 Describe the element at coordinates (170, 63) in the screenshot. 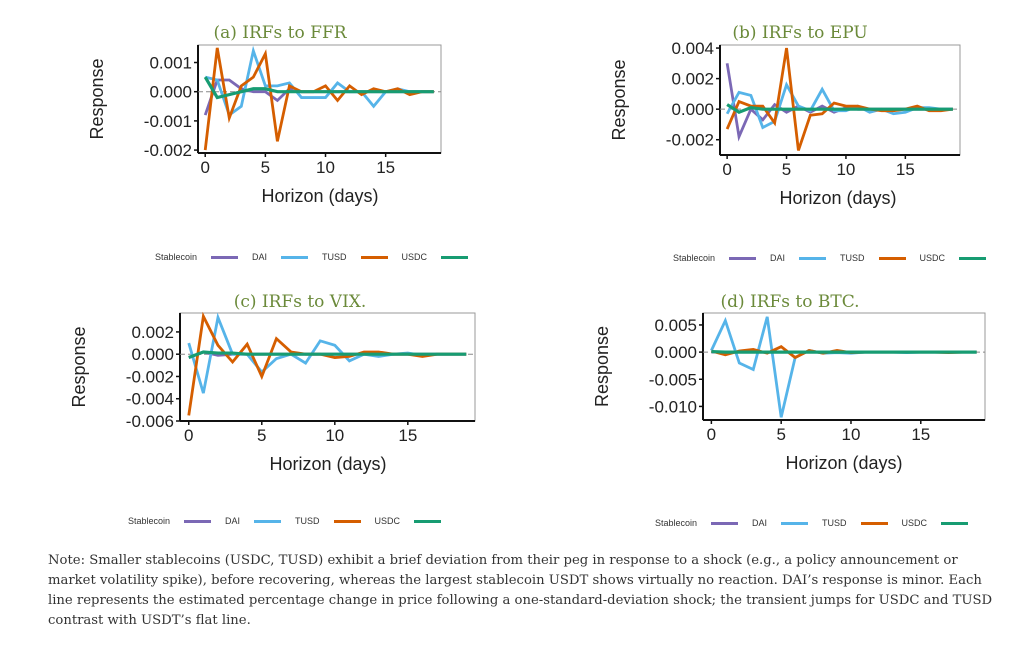

I see `y-tick-label: 0.001` at that location.